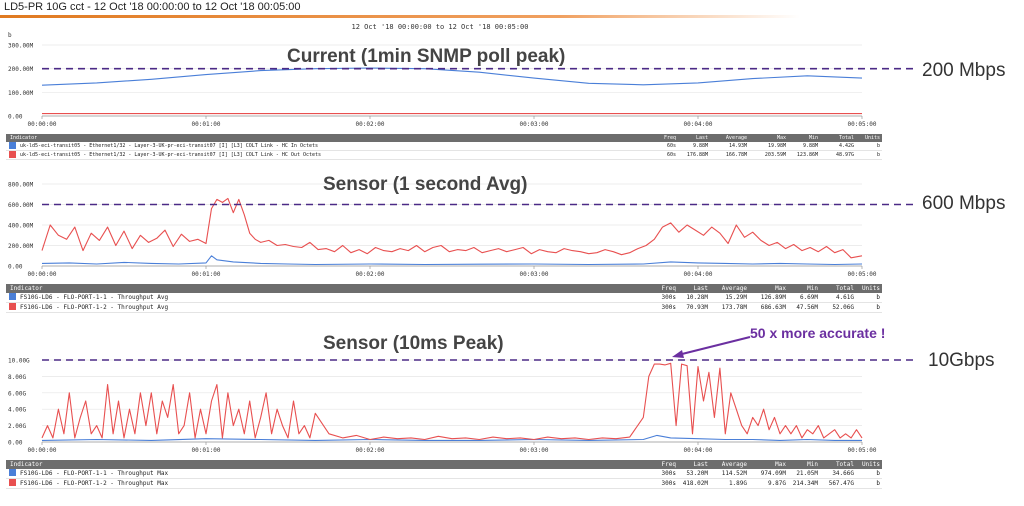 The width and height of the screenshot is (1024, 506). I want to click on y-tick-label: 4.00G, so click(17, 410).